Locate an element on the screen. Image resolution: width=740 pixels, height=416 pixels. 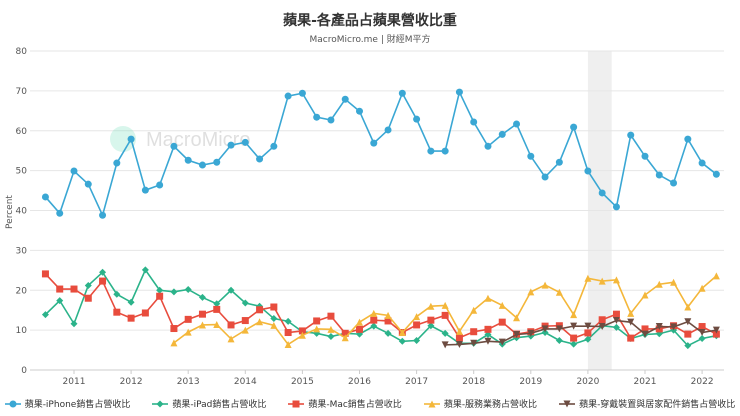
y-tick-label: 60 is located at coordinates (22, 132).